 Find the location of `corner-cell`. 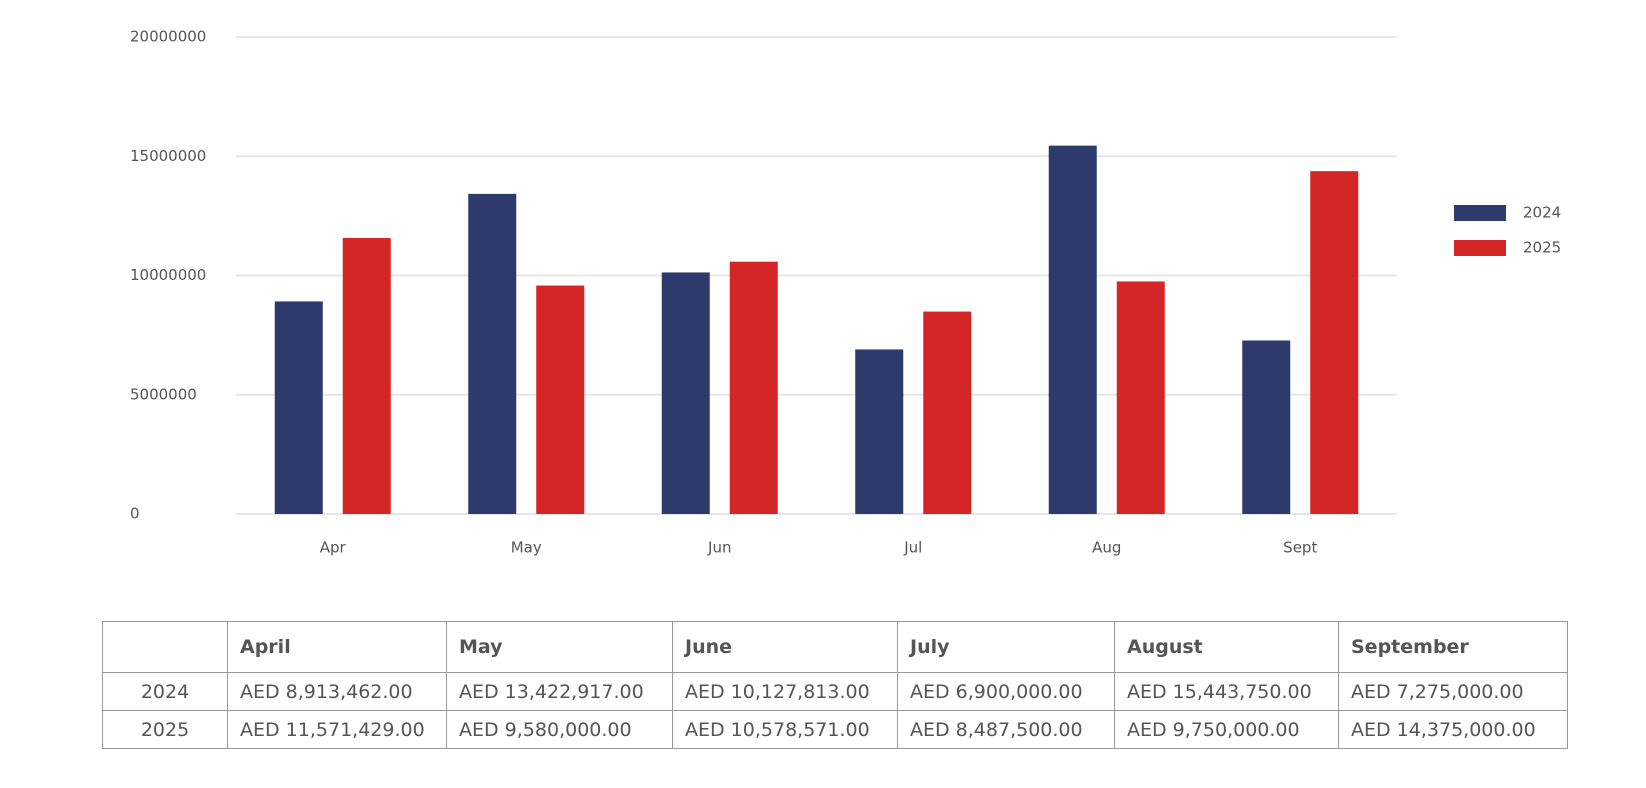

corner-cell is located at coordinates (165, 647).